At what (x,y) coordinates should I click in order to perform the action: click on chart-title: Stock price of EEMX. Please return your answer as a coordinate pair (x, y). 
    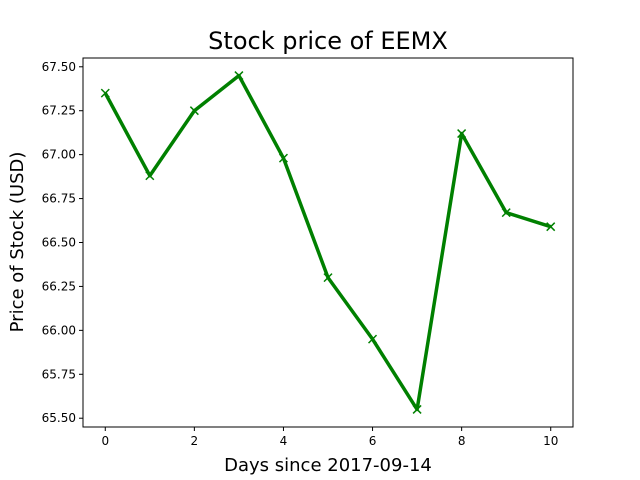
    Looking at the image, I should click on (328, 41).